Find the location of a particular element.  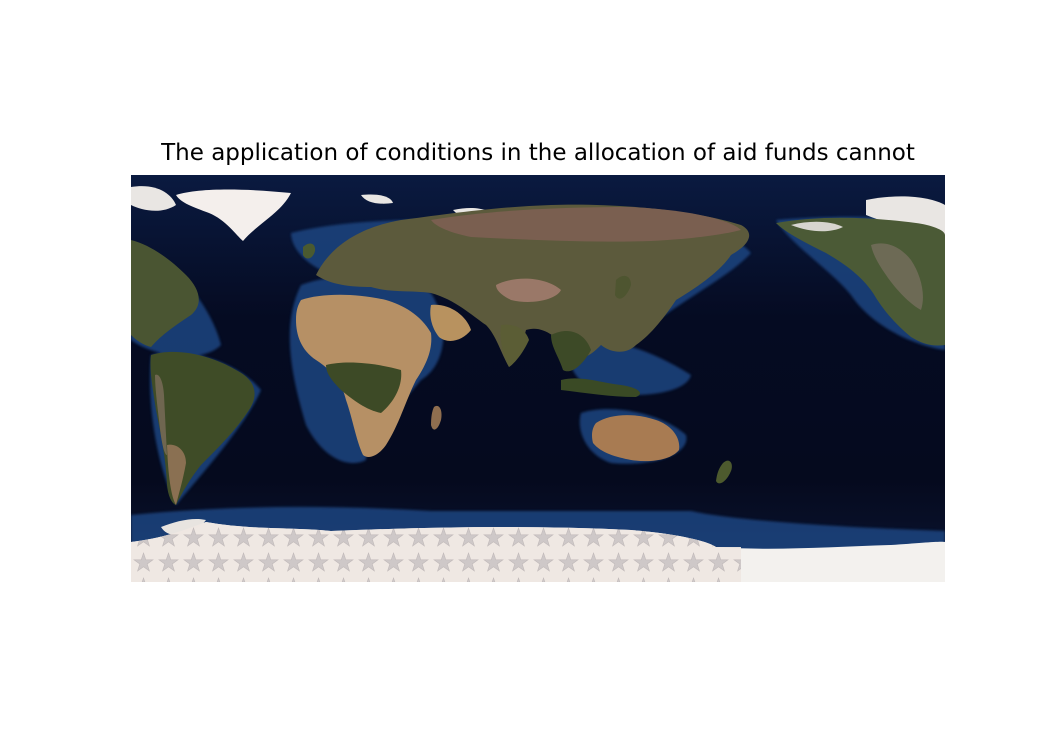

central-africa-forest is located at coordinates (364, 387).